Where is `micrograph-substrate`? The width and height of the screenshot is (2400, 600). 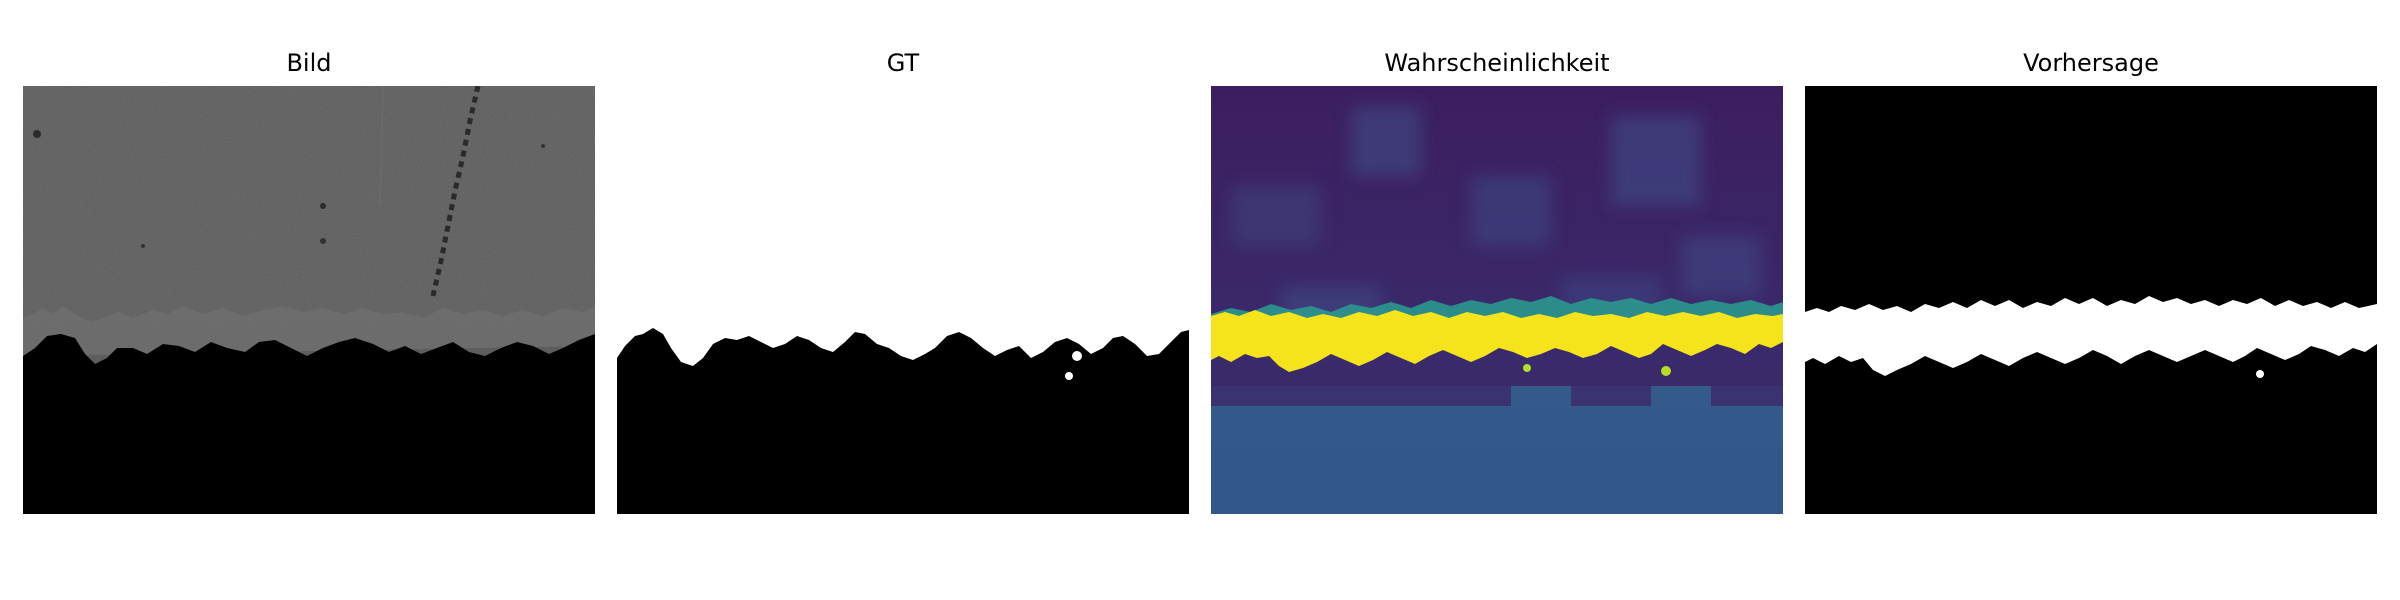 micrograph-substrate is located at coordinates (309, 424).